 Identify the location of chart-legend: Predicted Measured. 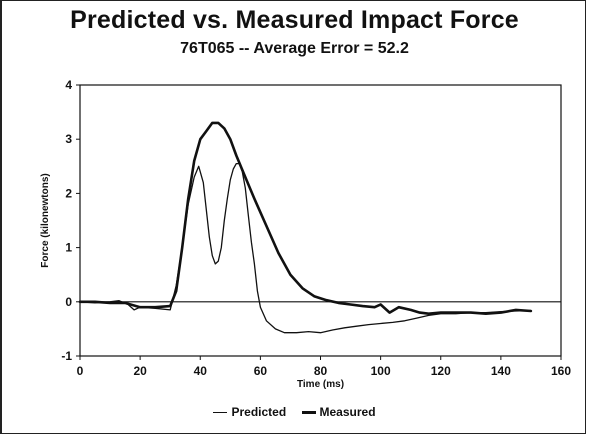
(294, 412).